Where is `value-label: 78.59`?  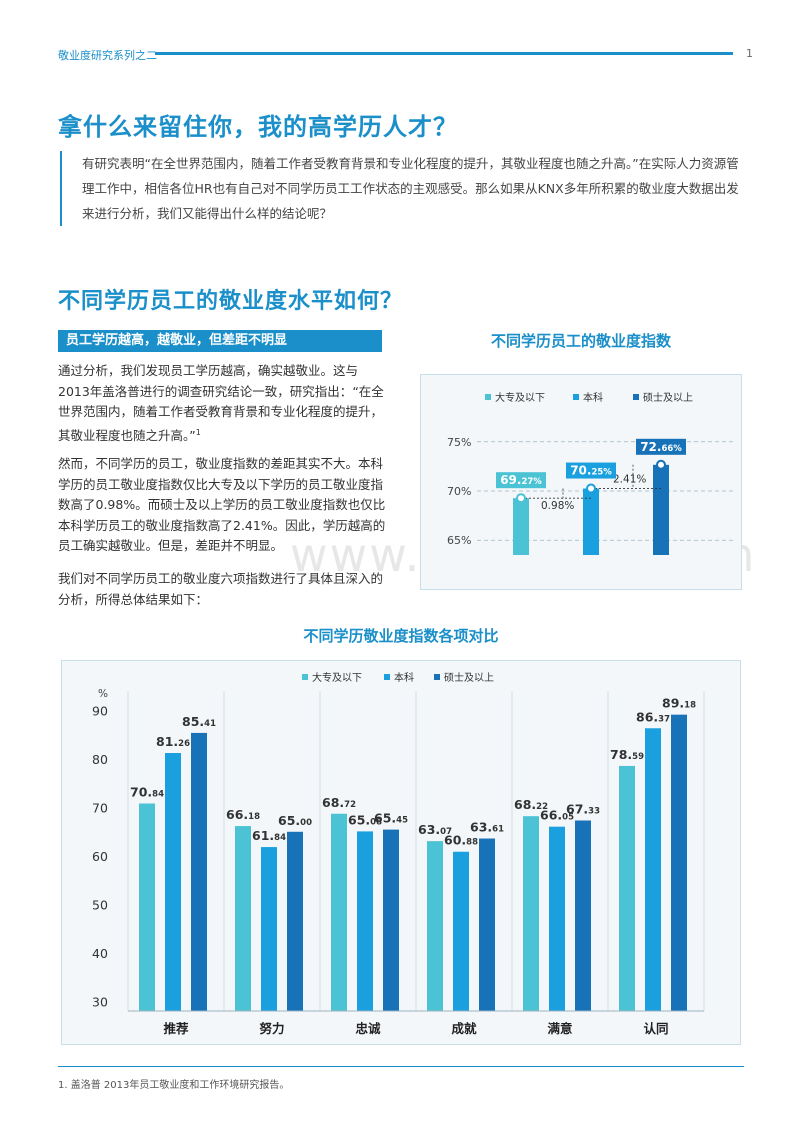
value-label: 78.59 is located at coordinates (627, 754).